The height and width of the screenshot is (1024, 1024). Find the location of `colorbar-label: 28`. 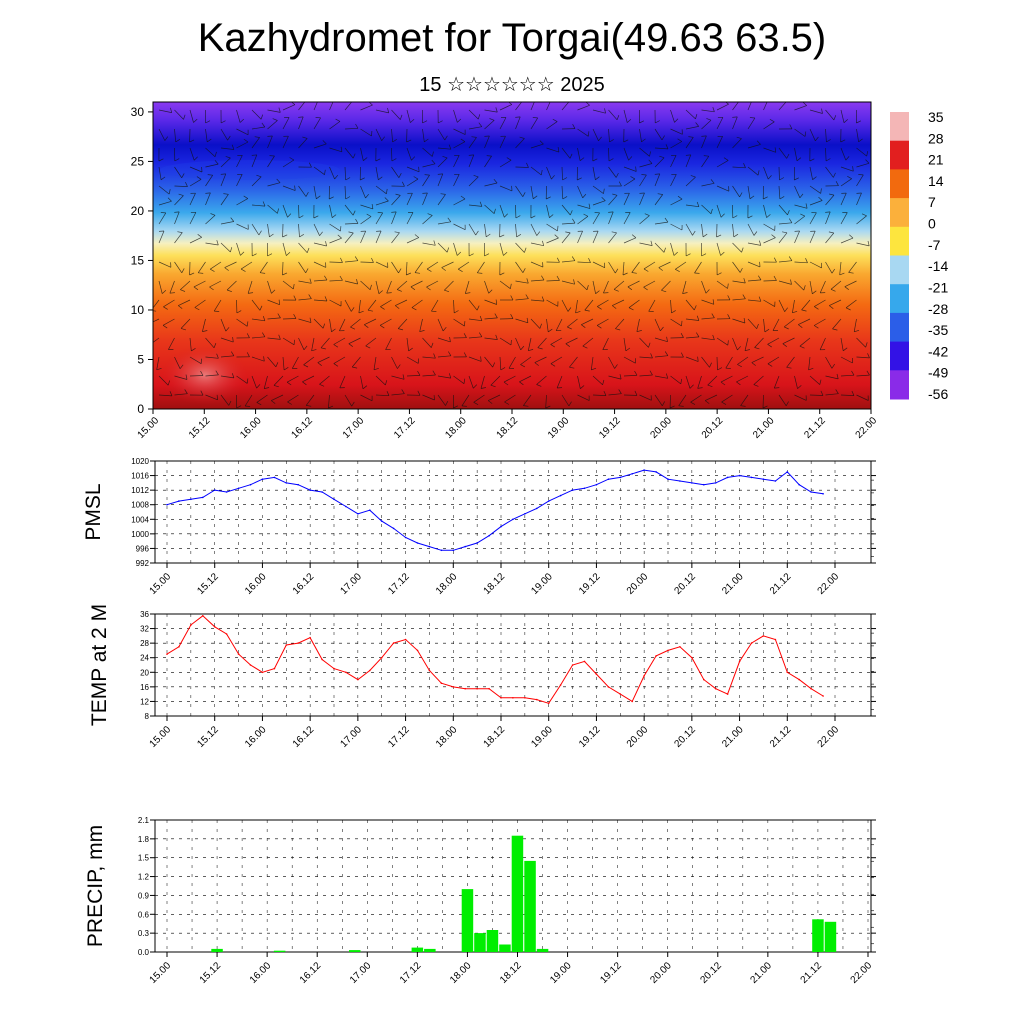

colorbar-label: 28 is located at coordinates (936, 138).